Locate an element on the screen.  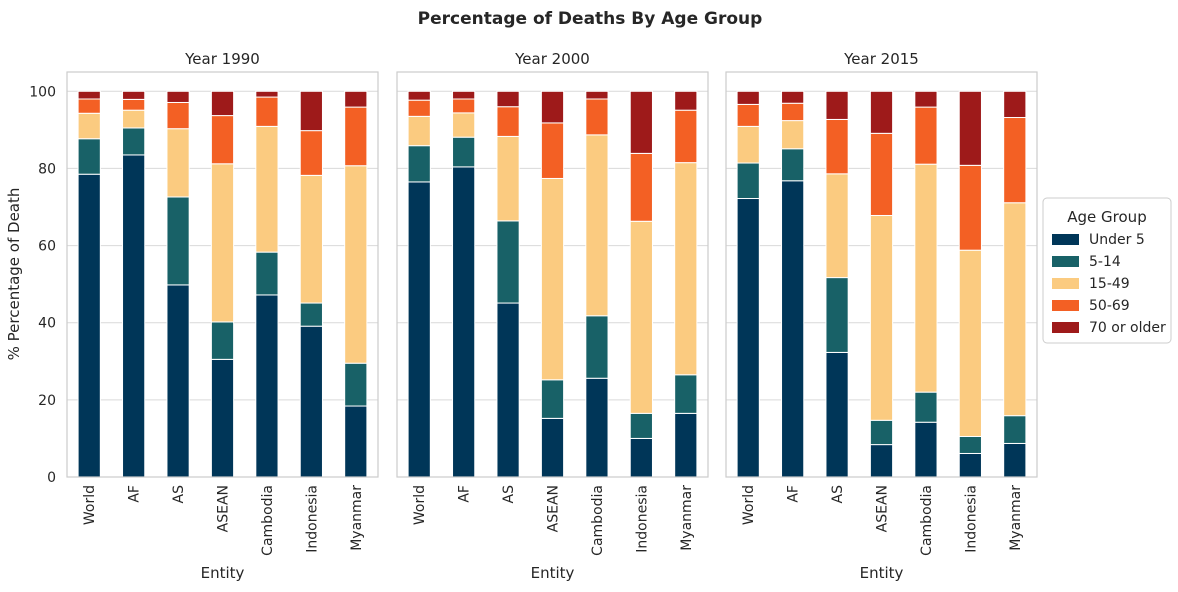
y-tick-label: 20 is located at coordinates (47, 401).